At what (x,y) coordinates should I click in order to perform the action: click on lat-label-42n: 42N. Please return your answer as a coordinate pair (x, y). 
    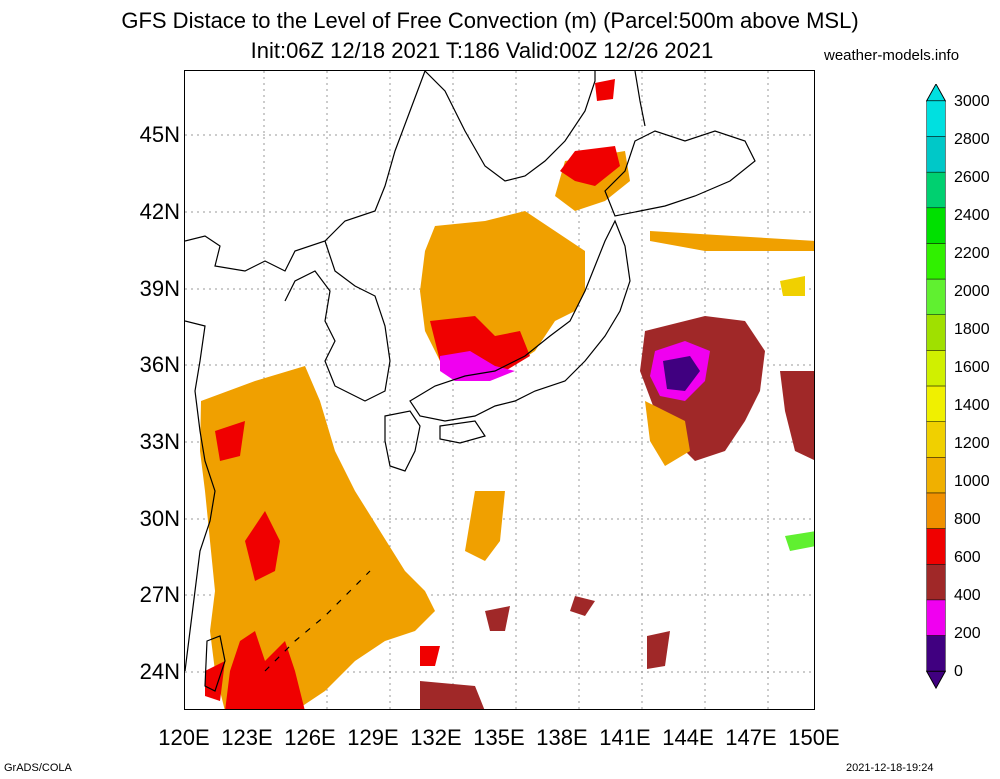
    Looking at the image, I should click on (159, 211).